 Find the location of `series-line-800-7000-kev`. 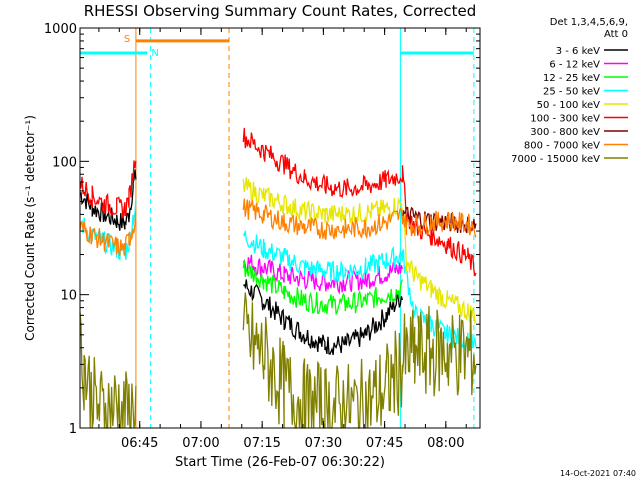

series-line-800-7000-kev is located at coordinates (278, 227).